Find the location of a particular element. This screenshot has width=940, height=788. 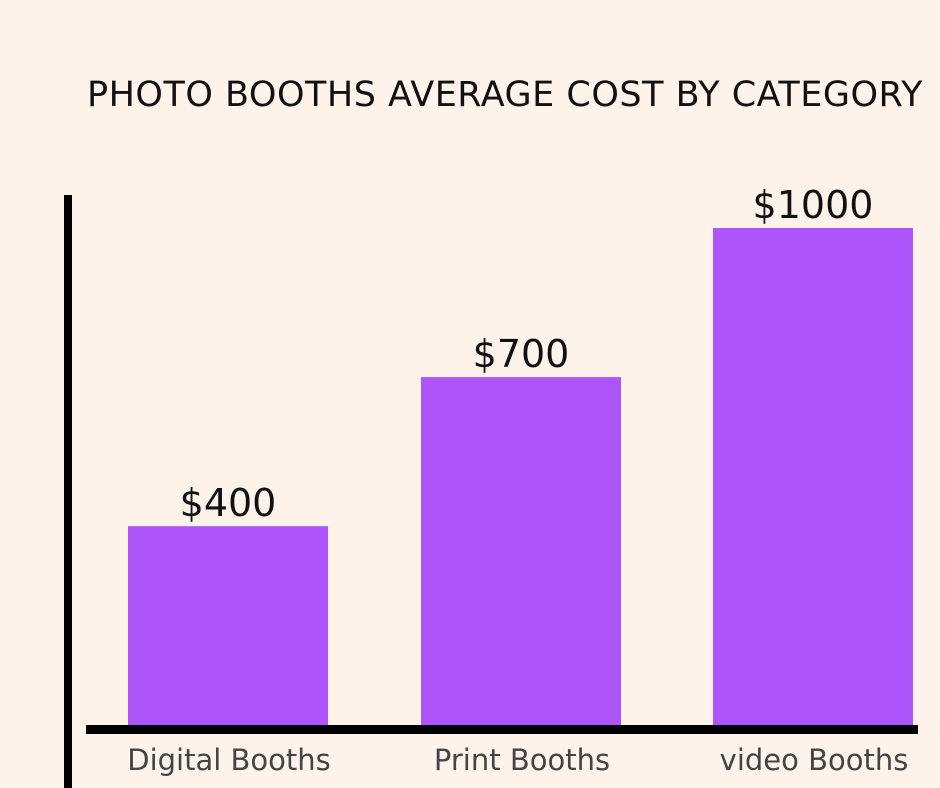

x-tick-label-1: Digital Booths is located at coordinates (229, 760).